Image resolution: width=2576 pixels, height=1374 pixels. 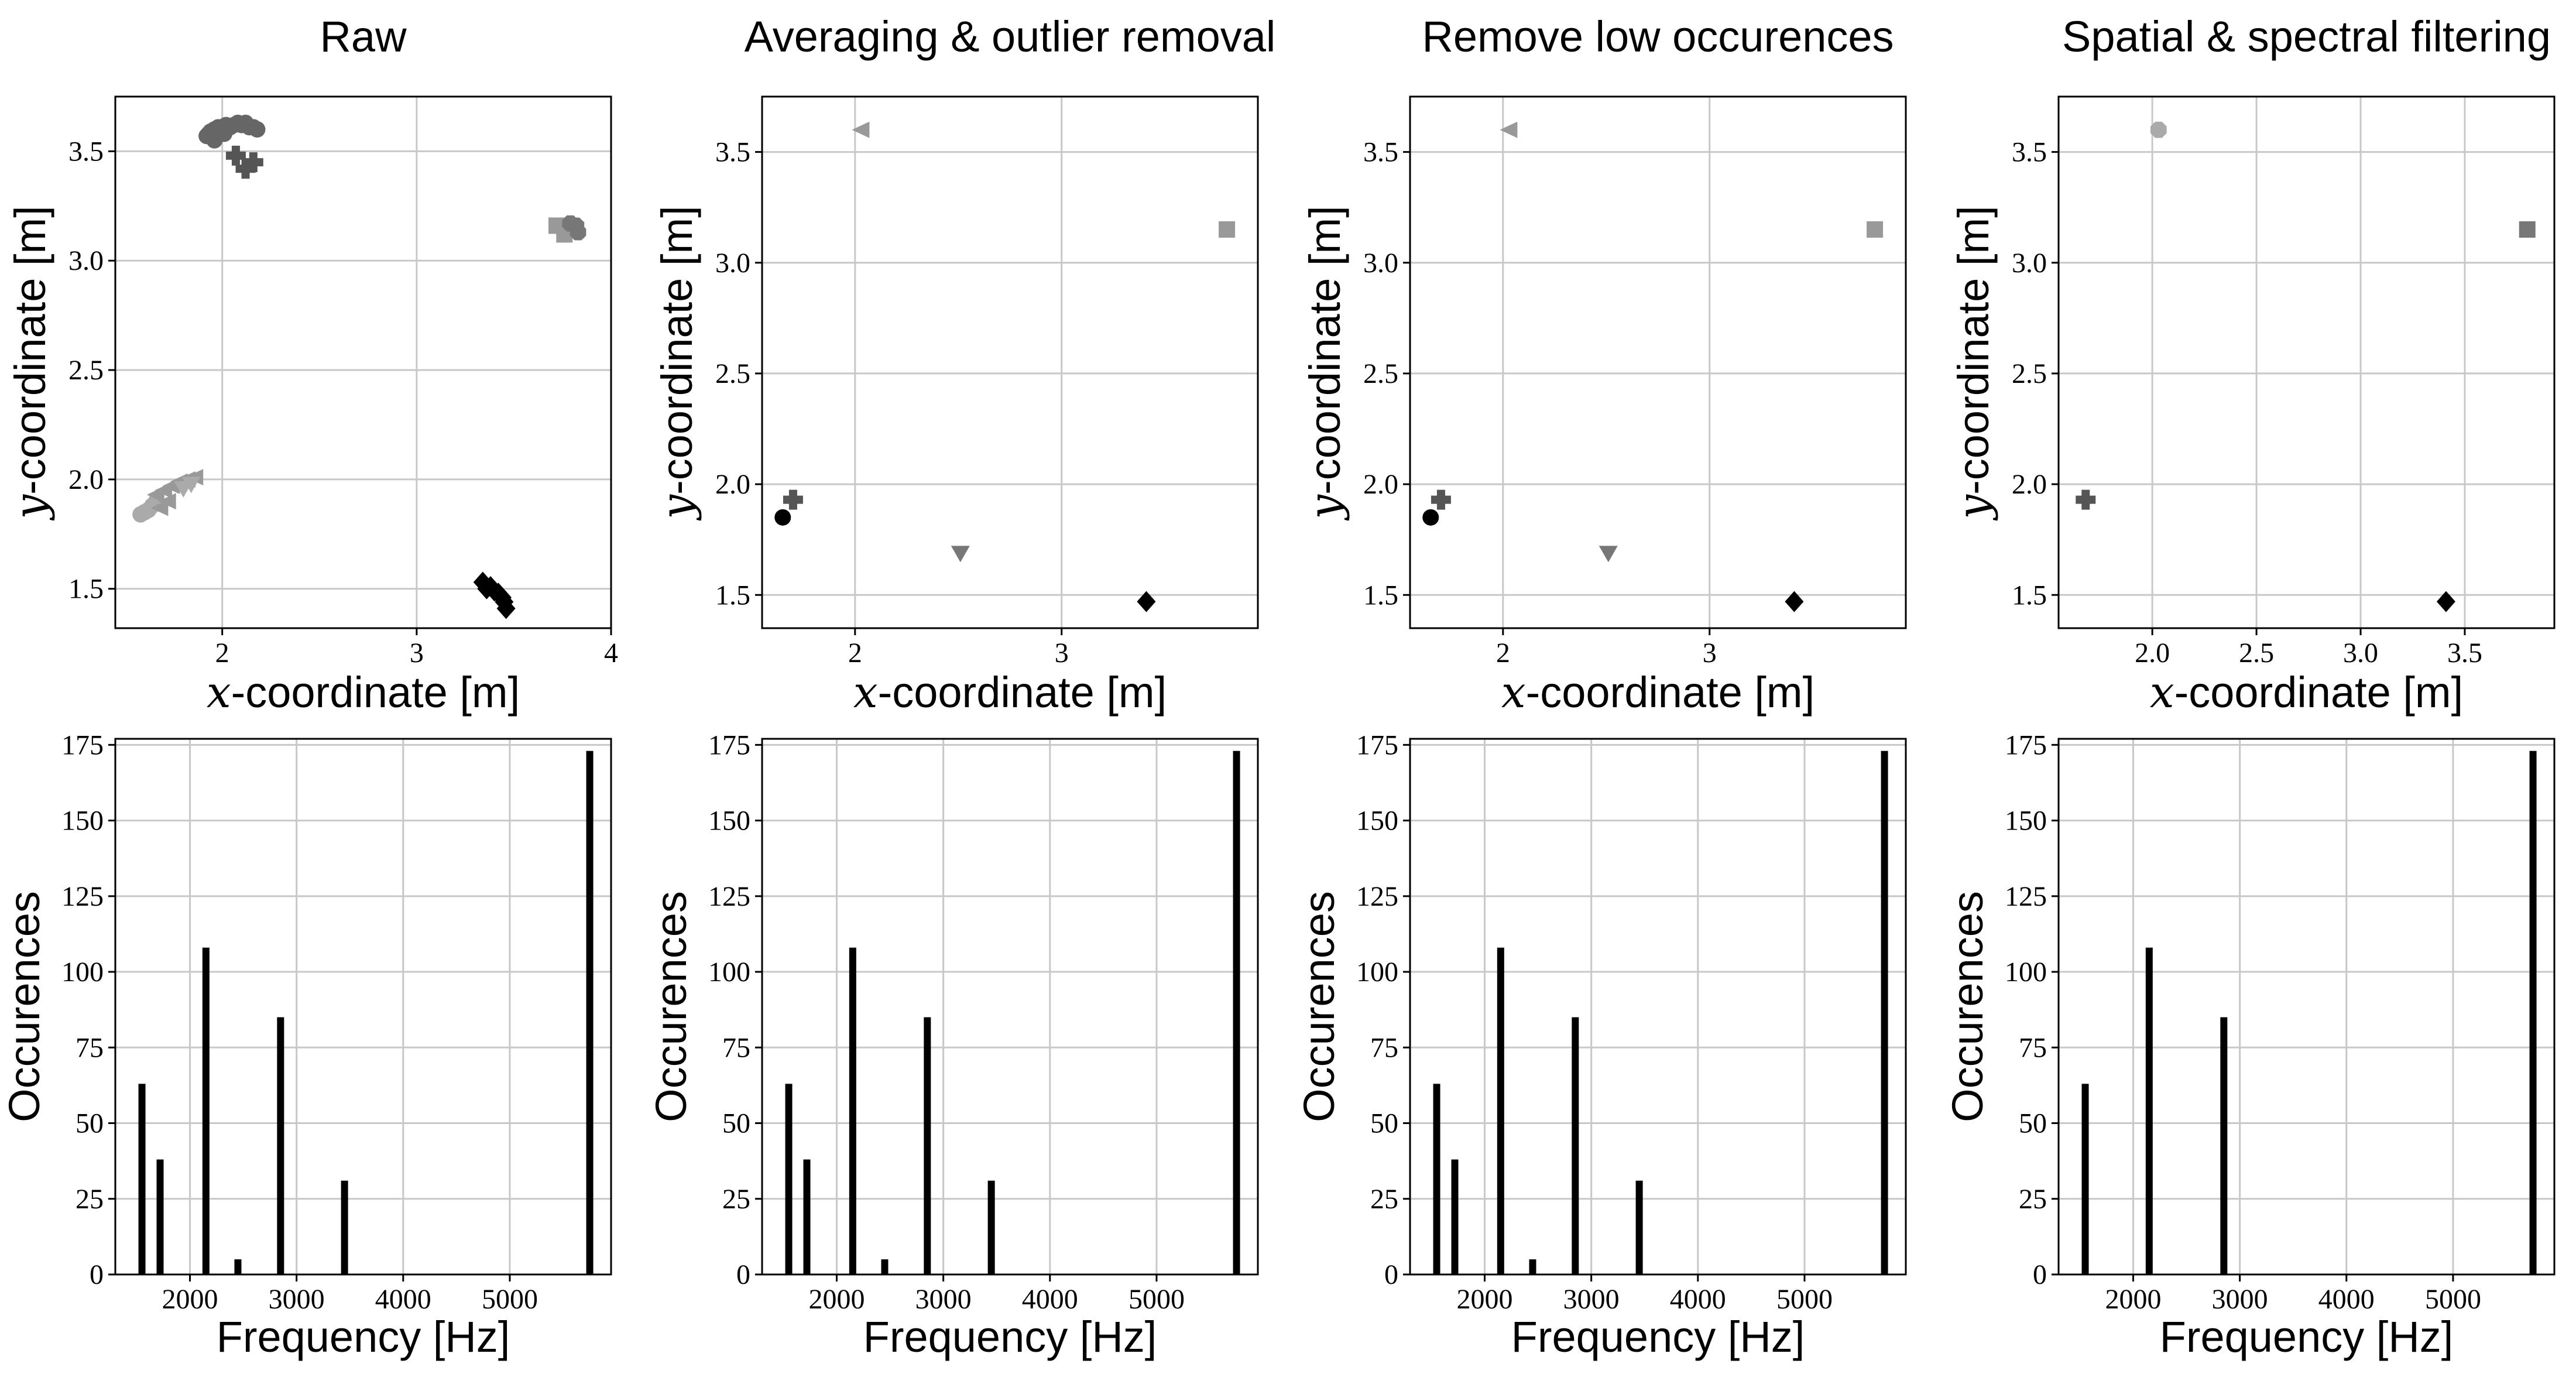 What do you see at coordinates (2152, 653) in the screenshot?
I see `x-tick-label: 2.0` at bounding box center [2152, 653].